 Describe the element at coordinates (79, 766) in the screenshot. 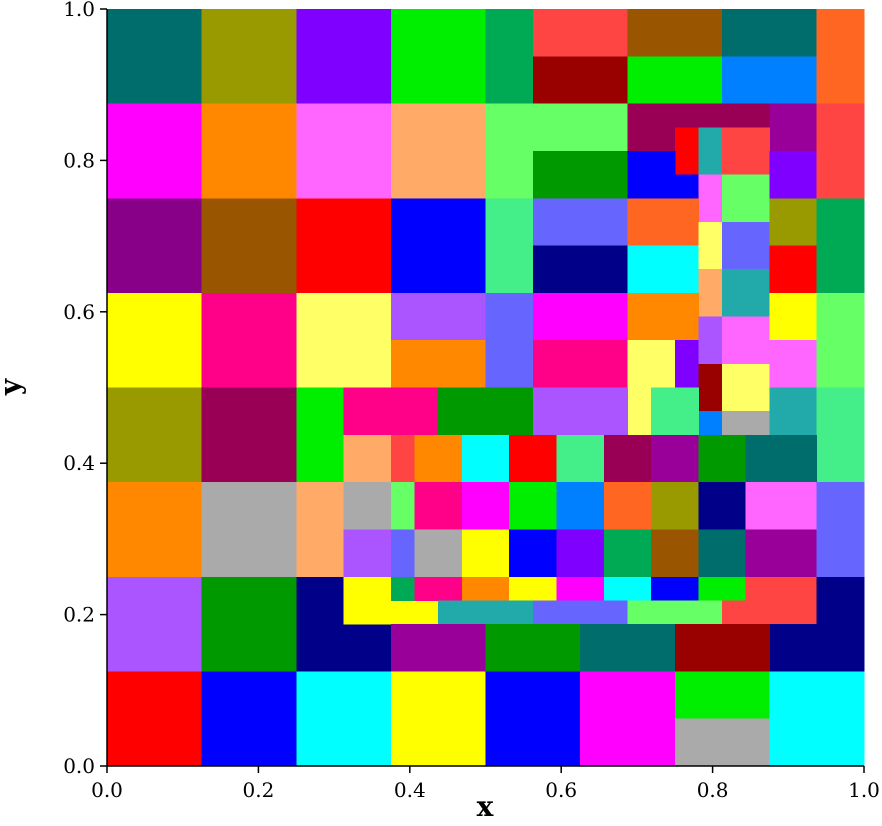

I see `y-tick-label: 0.0` at that location.